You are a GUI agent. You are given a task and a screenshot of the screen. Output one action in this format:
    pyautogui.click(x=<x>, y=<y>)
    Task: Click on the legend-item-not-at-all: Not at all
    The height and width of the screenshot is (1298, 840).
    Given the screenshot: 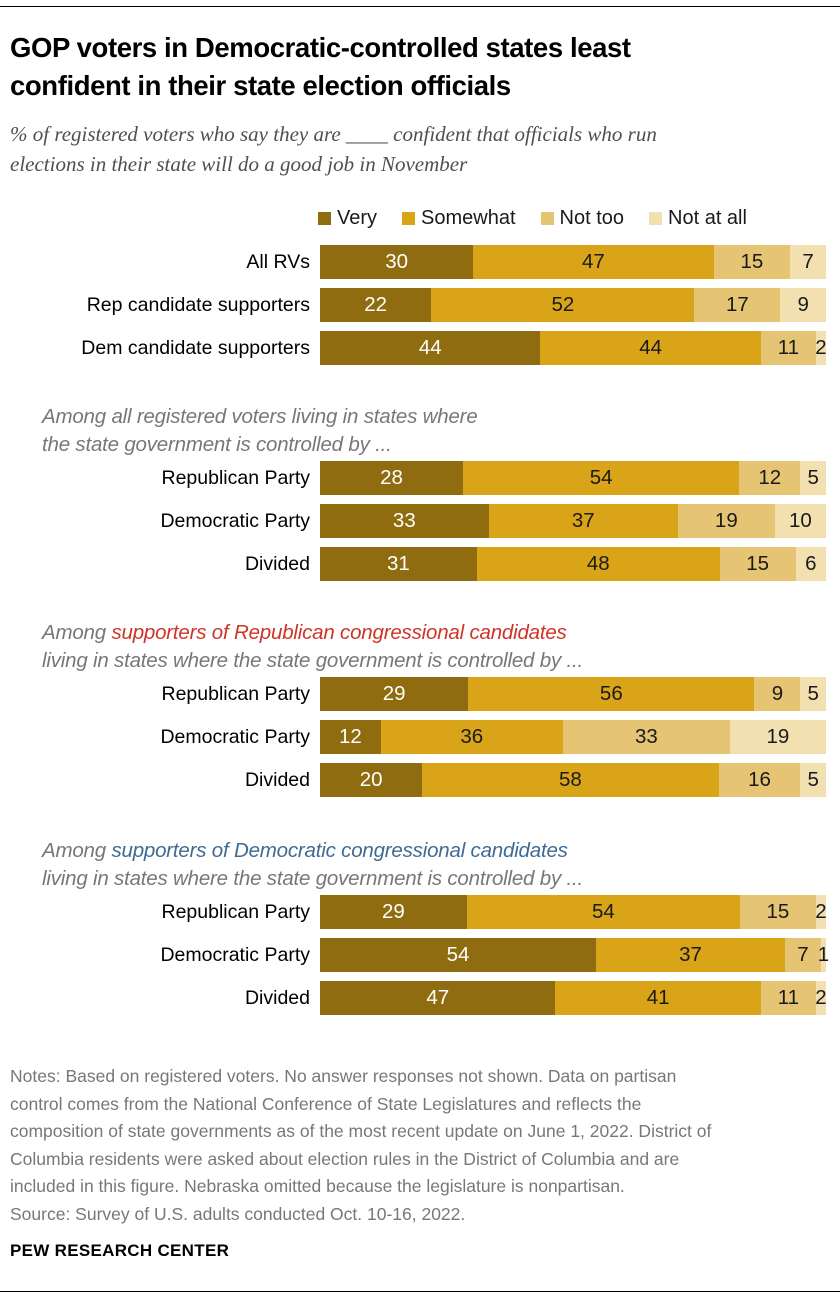 What is the action you would take?
    pyautogui.click(x=698, y=218)
    